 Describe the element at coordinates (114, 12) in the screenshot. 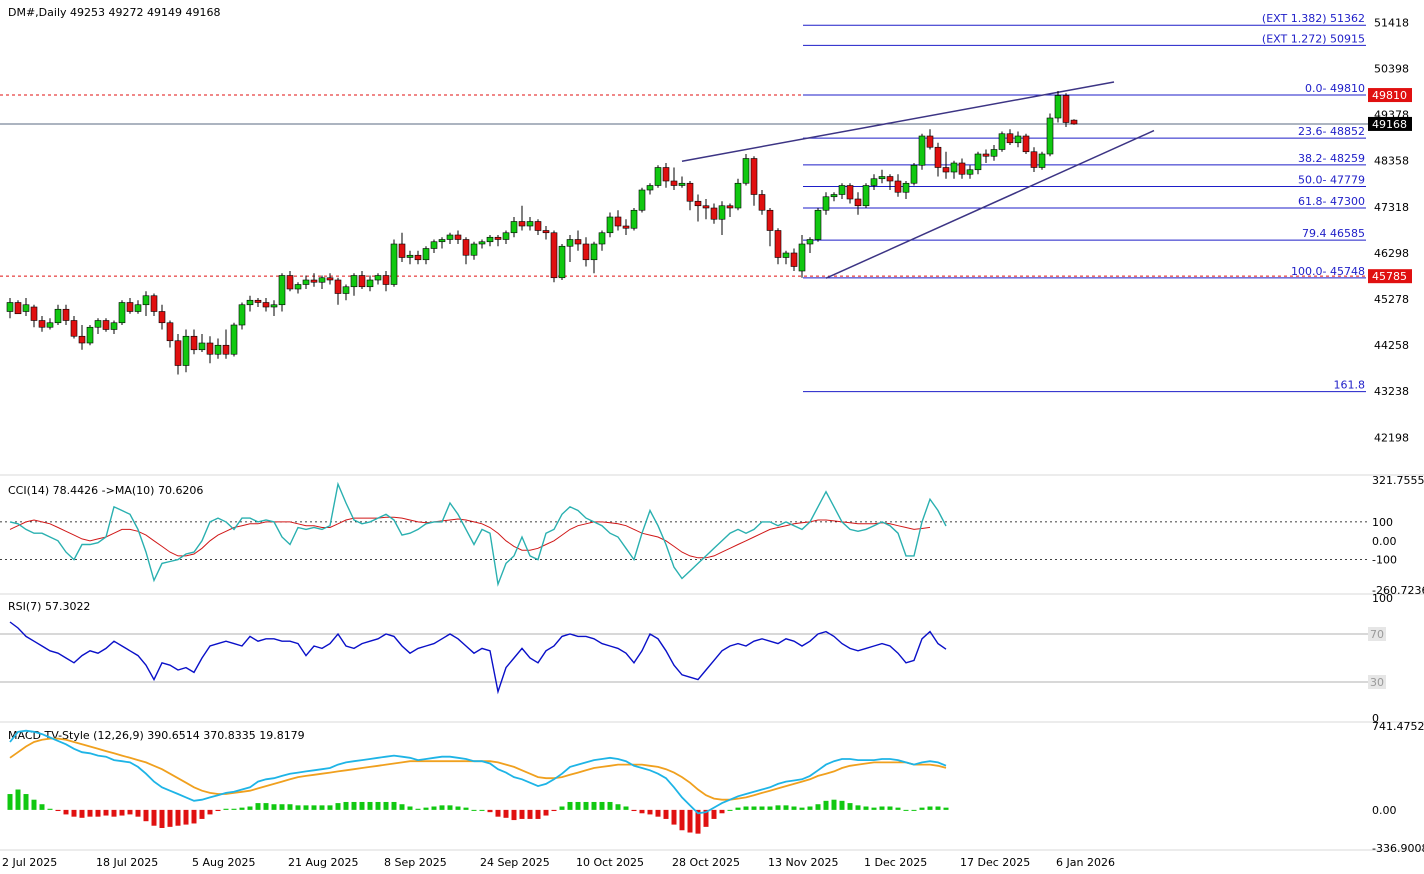

I see `chart-title: DM#,Daily 49253 49272 49149 49168` at that location.